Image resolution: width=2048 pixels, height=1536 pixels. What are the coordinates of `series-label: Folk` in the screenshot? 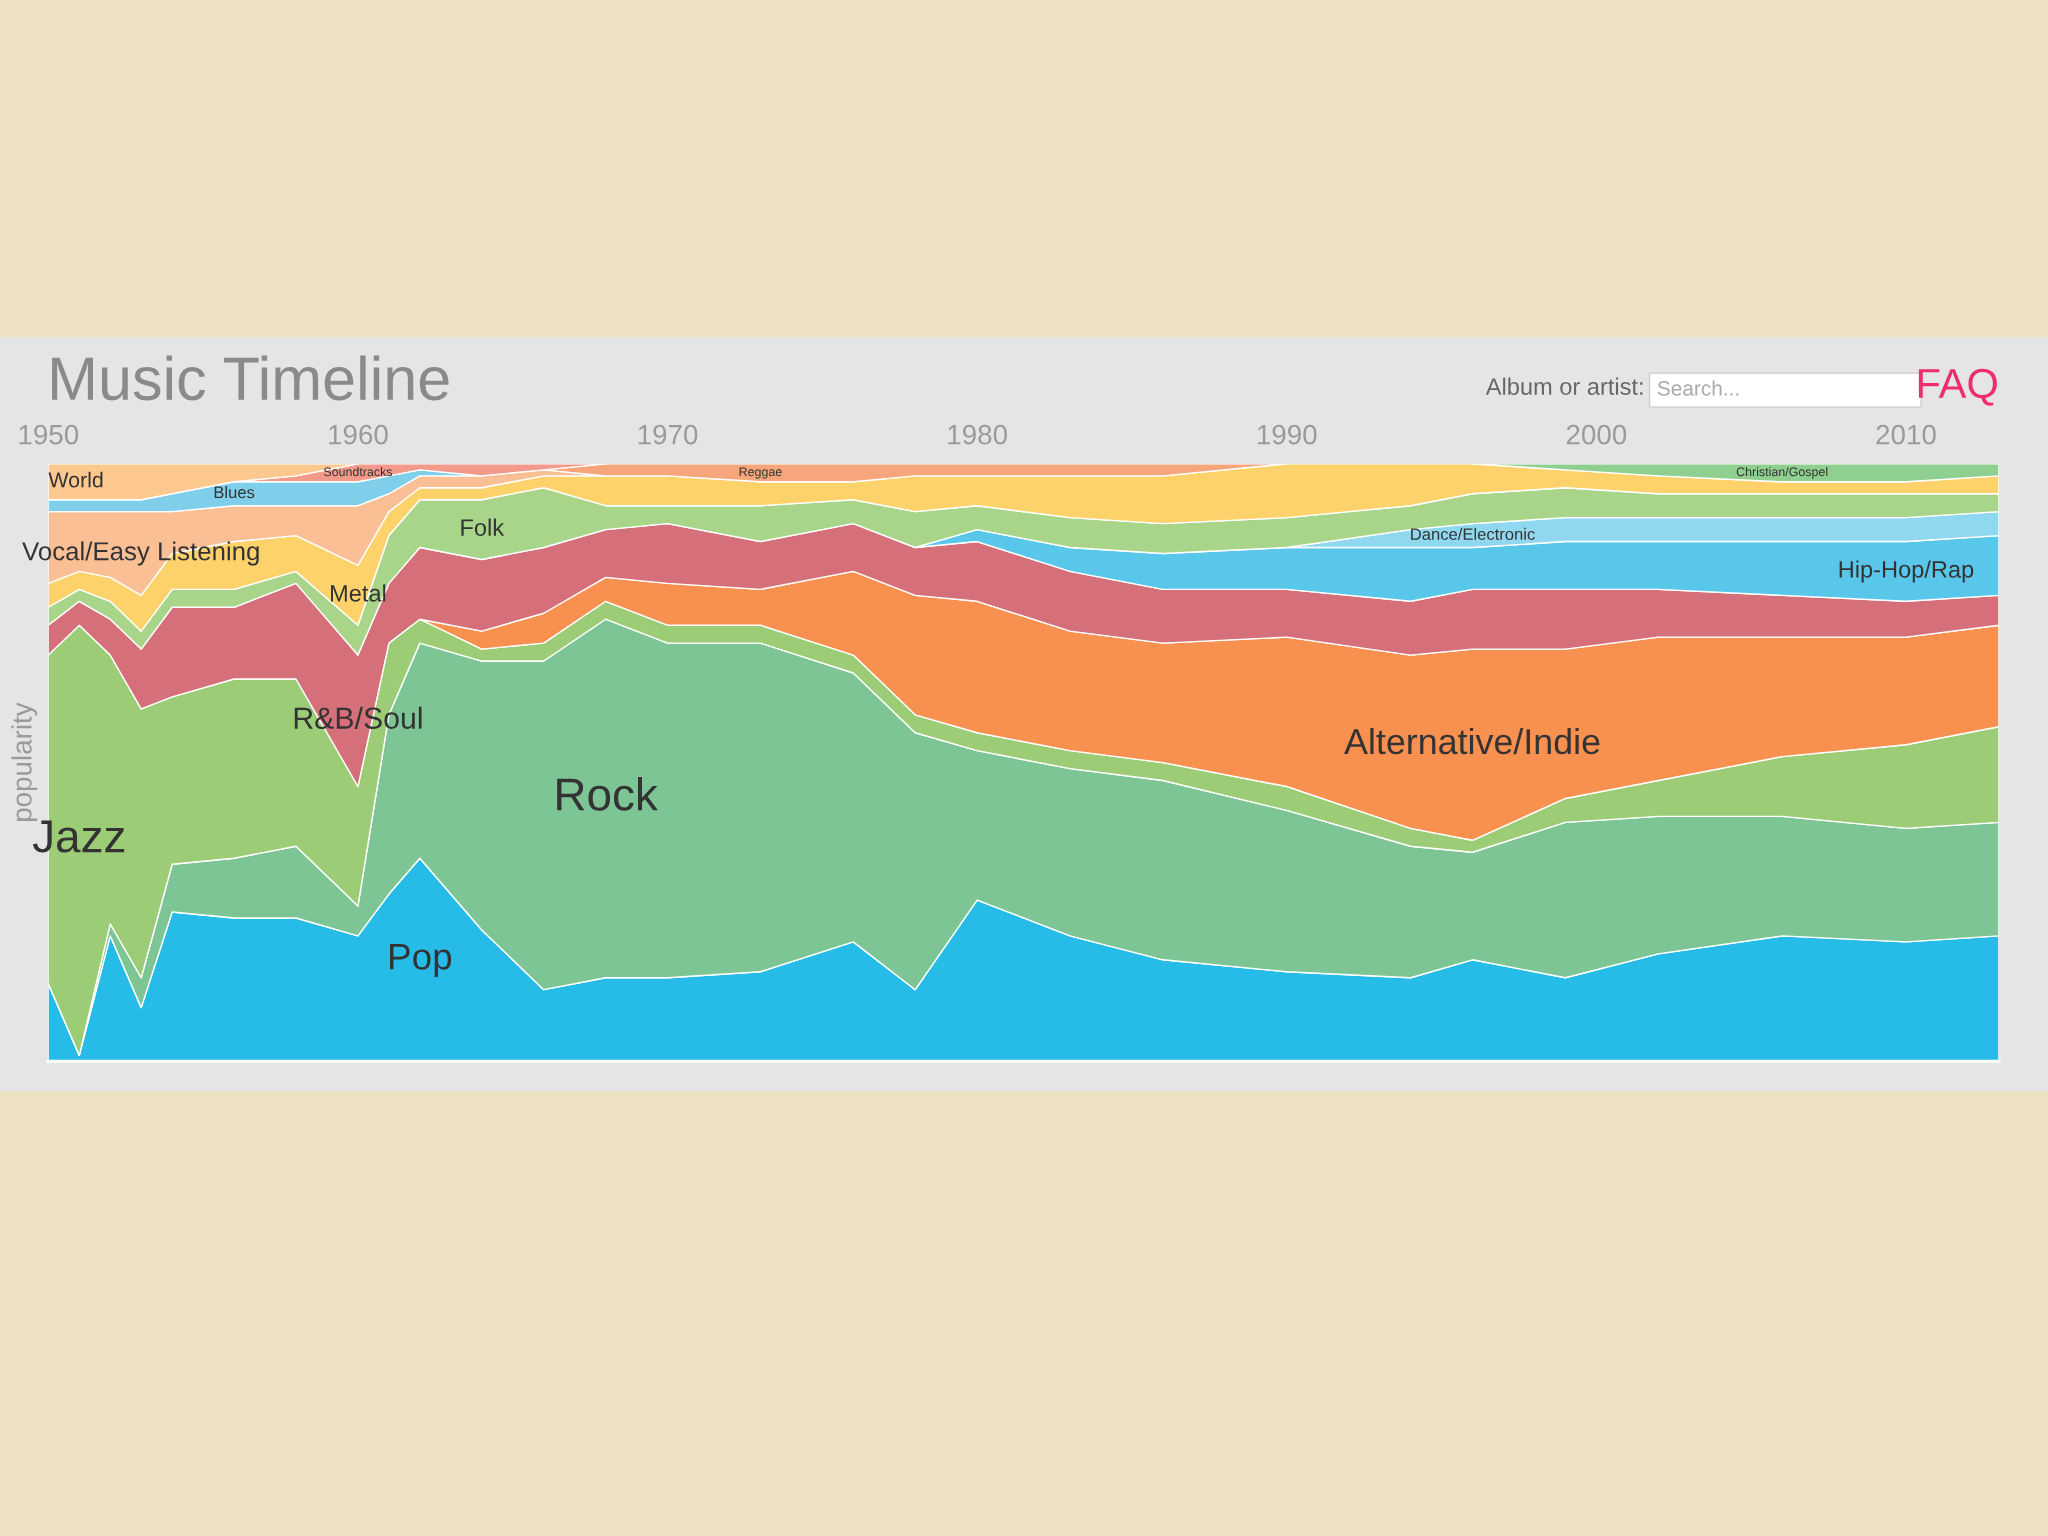 It's located at (483, 527).